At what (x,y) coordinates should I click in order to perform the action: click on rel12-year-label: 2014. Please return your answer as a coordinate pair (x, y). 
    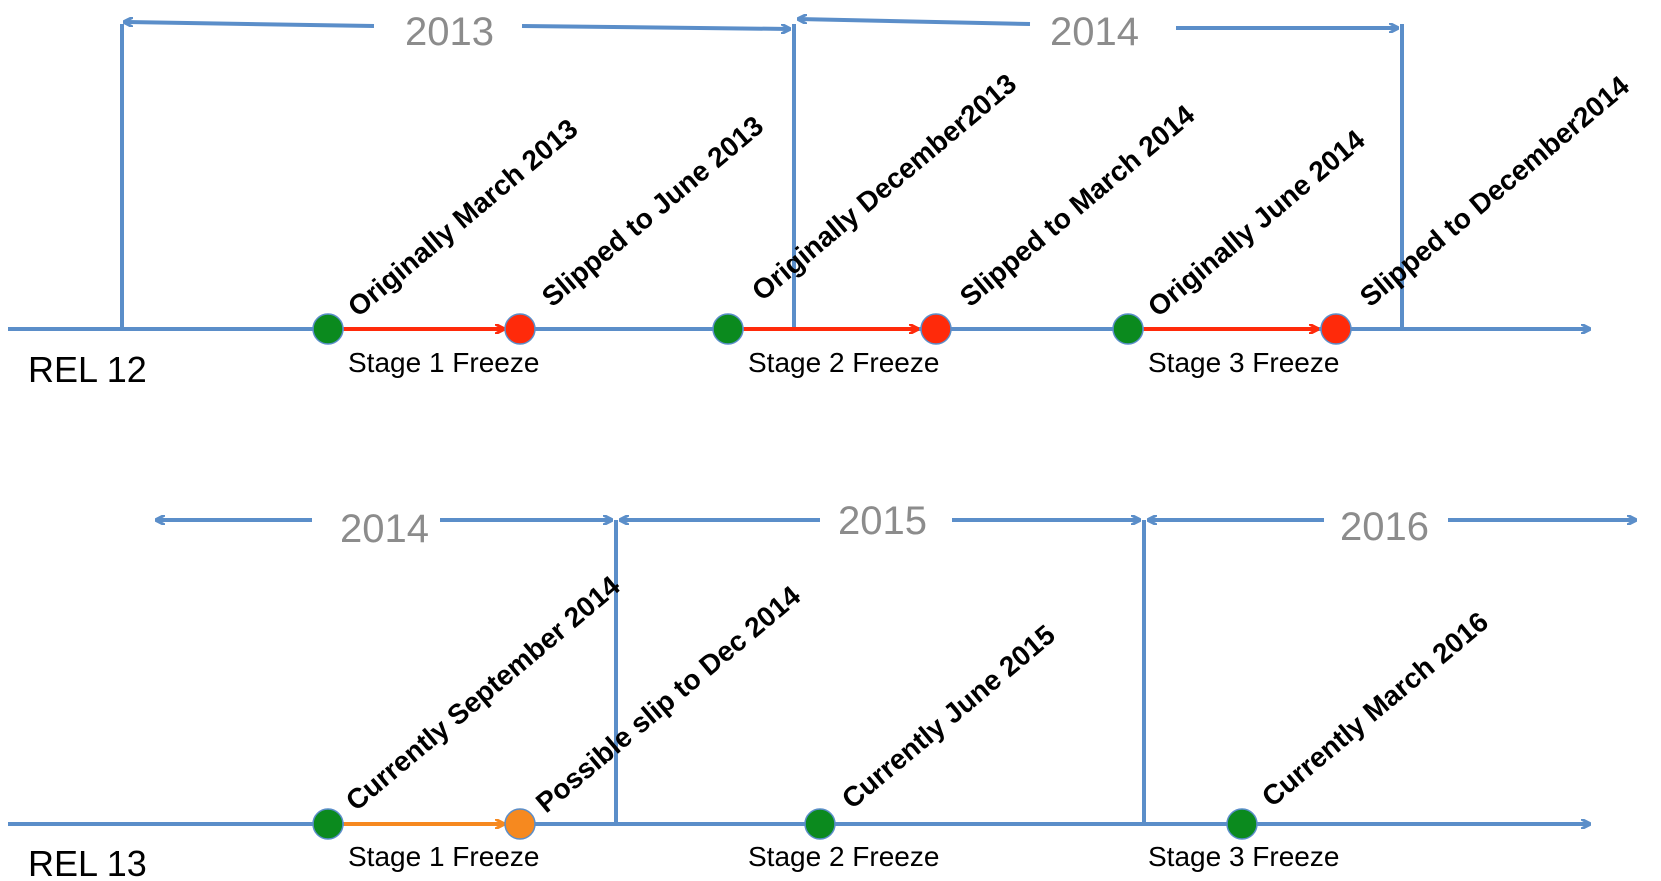
    Looking at the image, I should click on (1094, 32).